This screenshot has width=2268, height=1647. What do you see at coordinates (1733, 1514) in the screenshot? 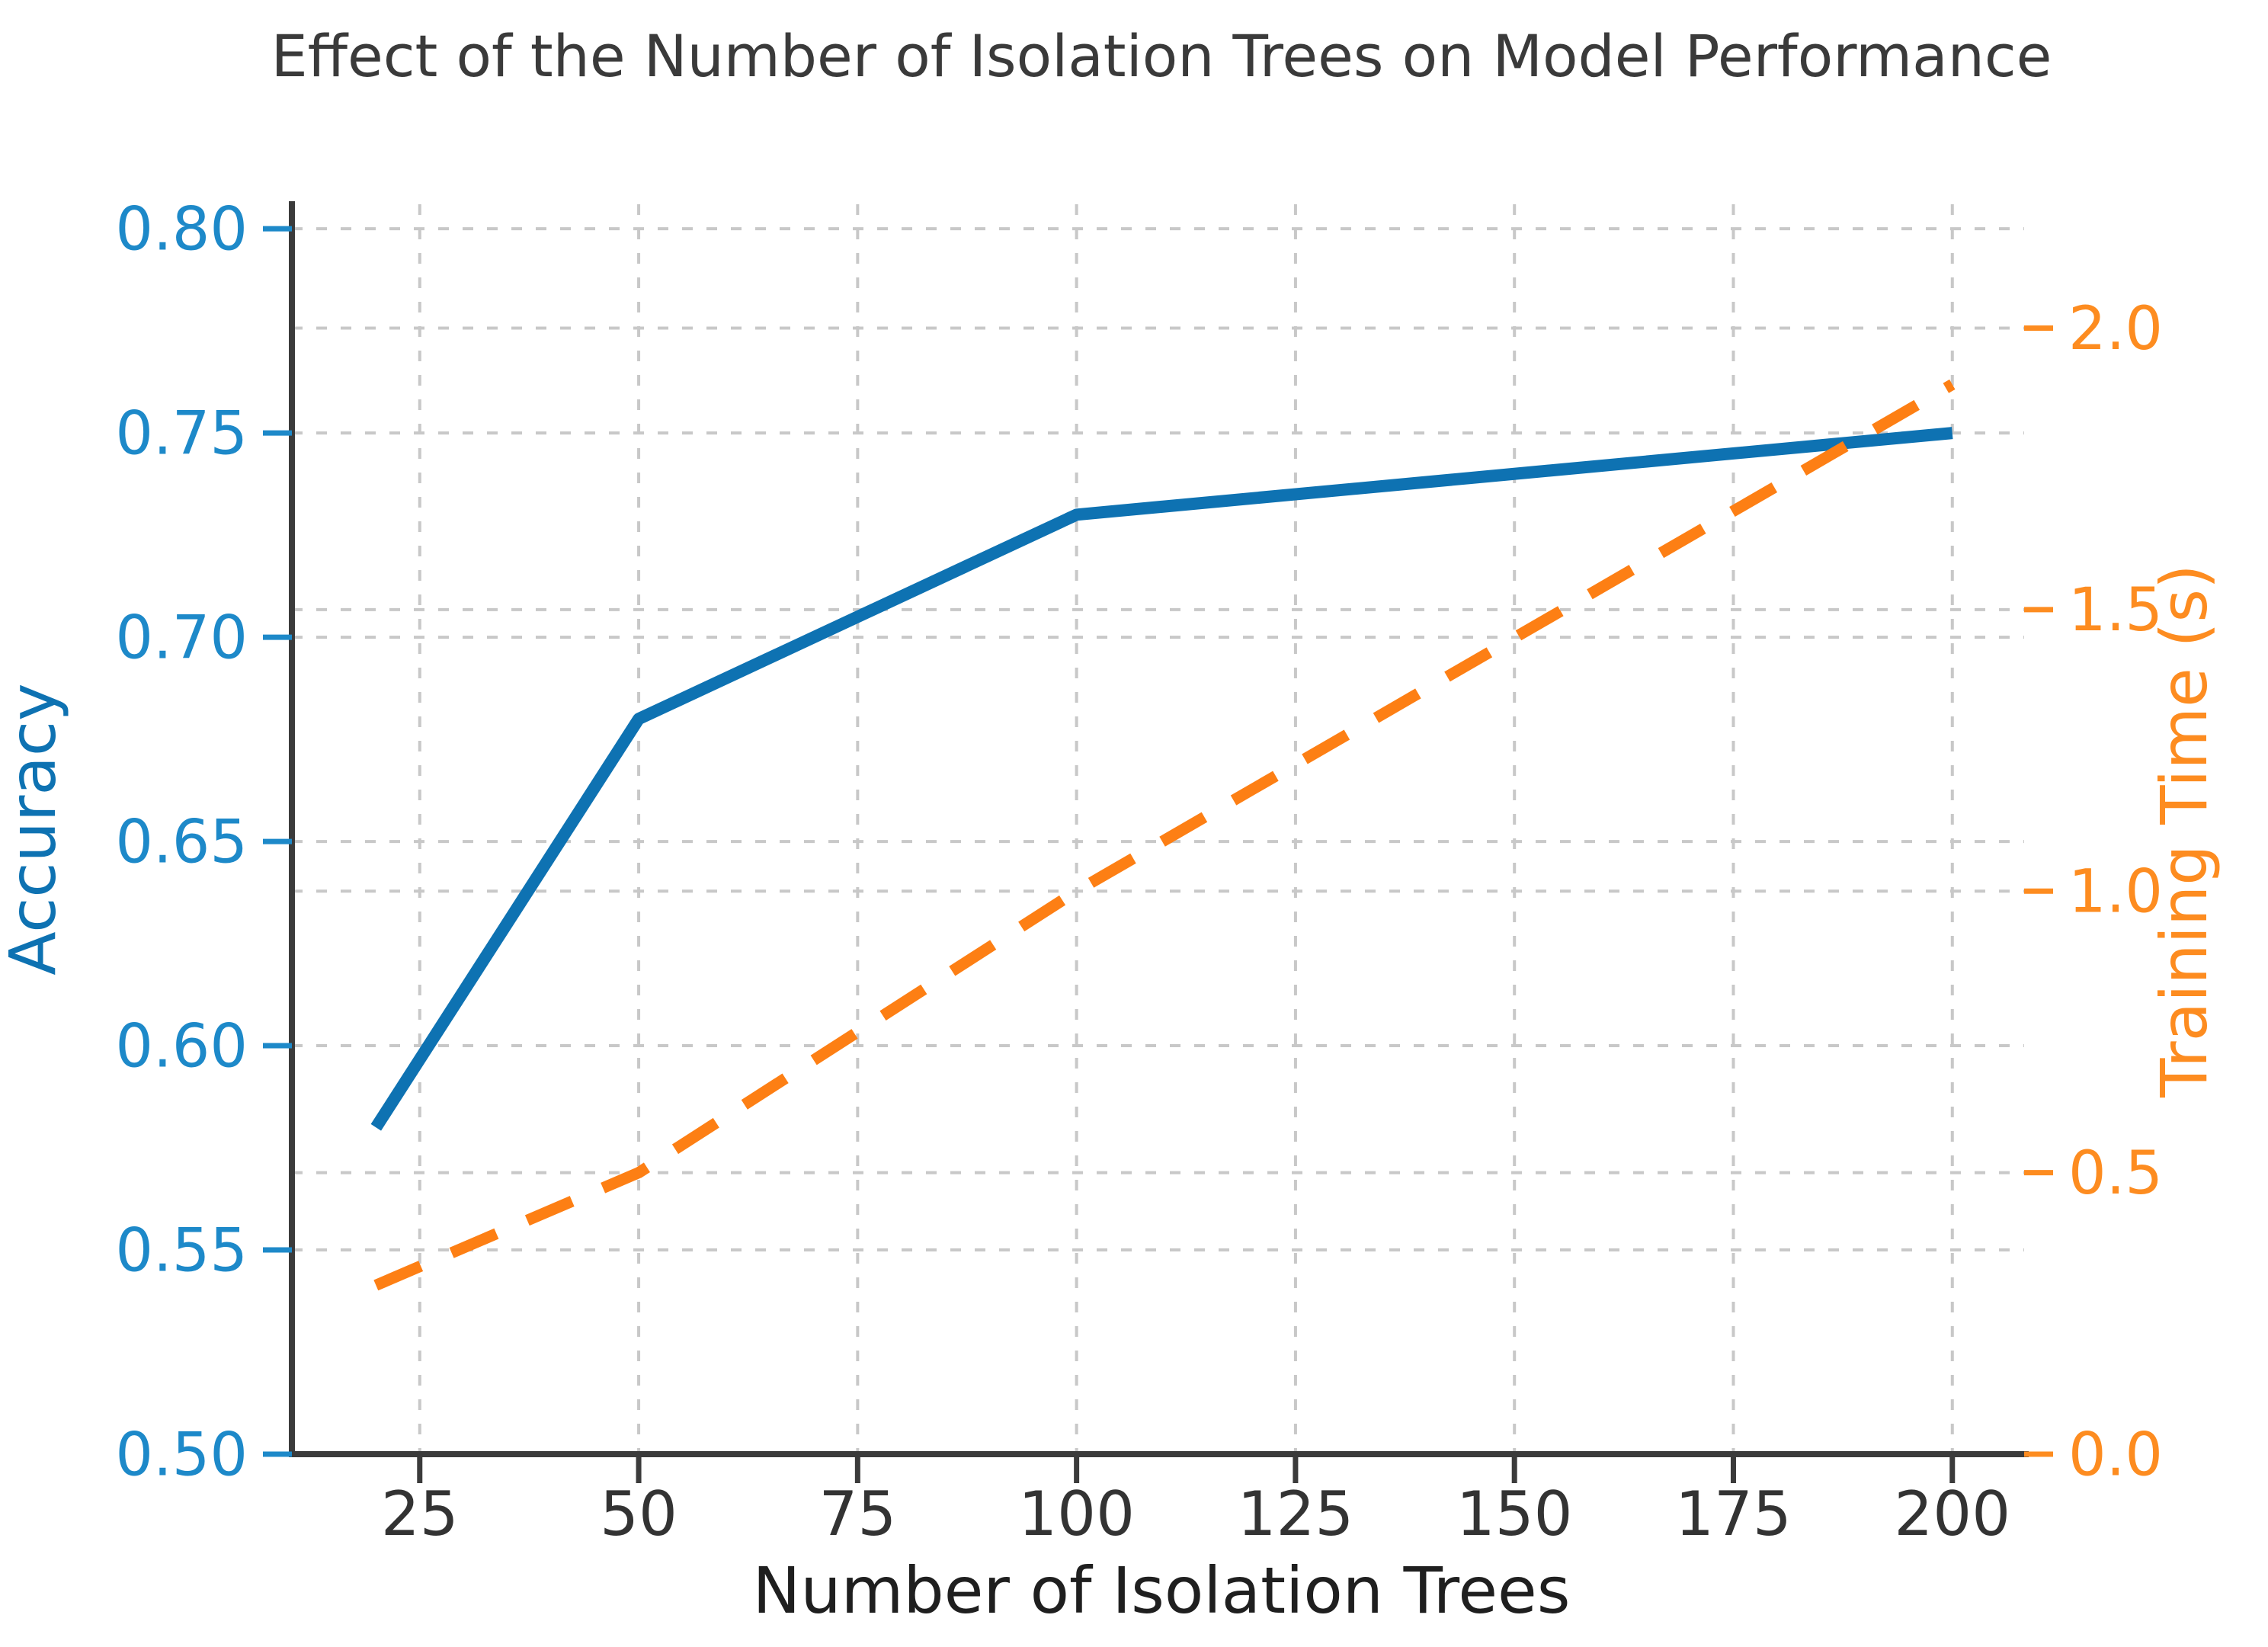
I see `x-tick-label: 175` at bounding box center [1733, 1514].